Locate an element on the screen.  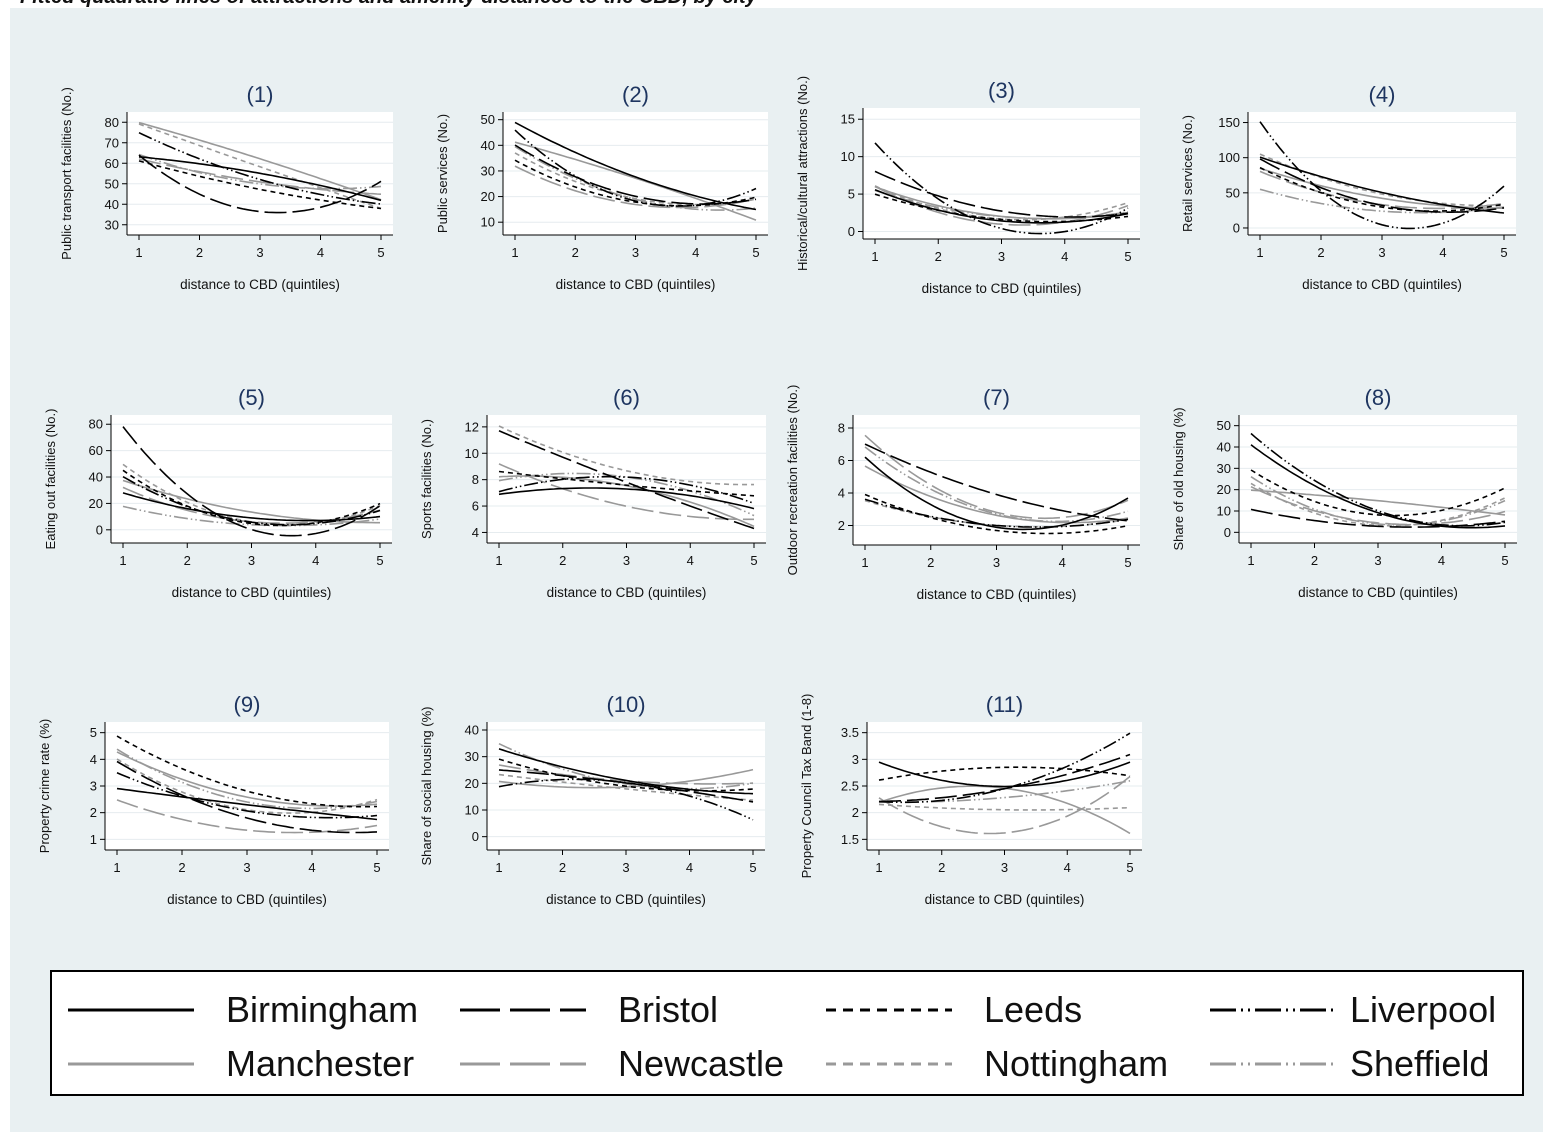
y-axis-label: Eating out facilities (No.) is located at coordinates (50, 479).